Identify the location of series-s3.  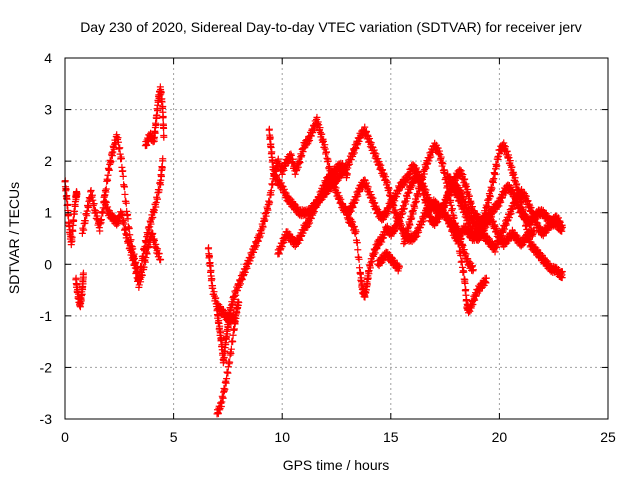
(122, 207).